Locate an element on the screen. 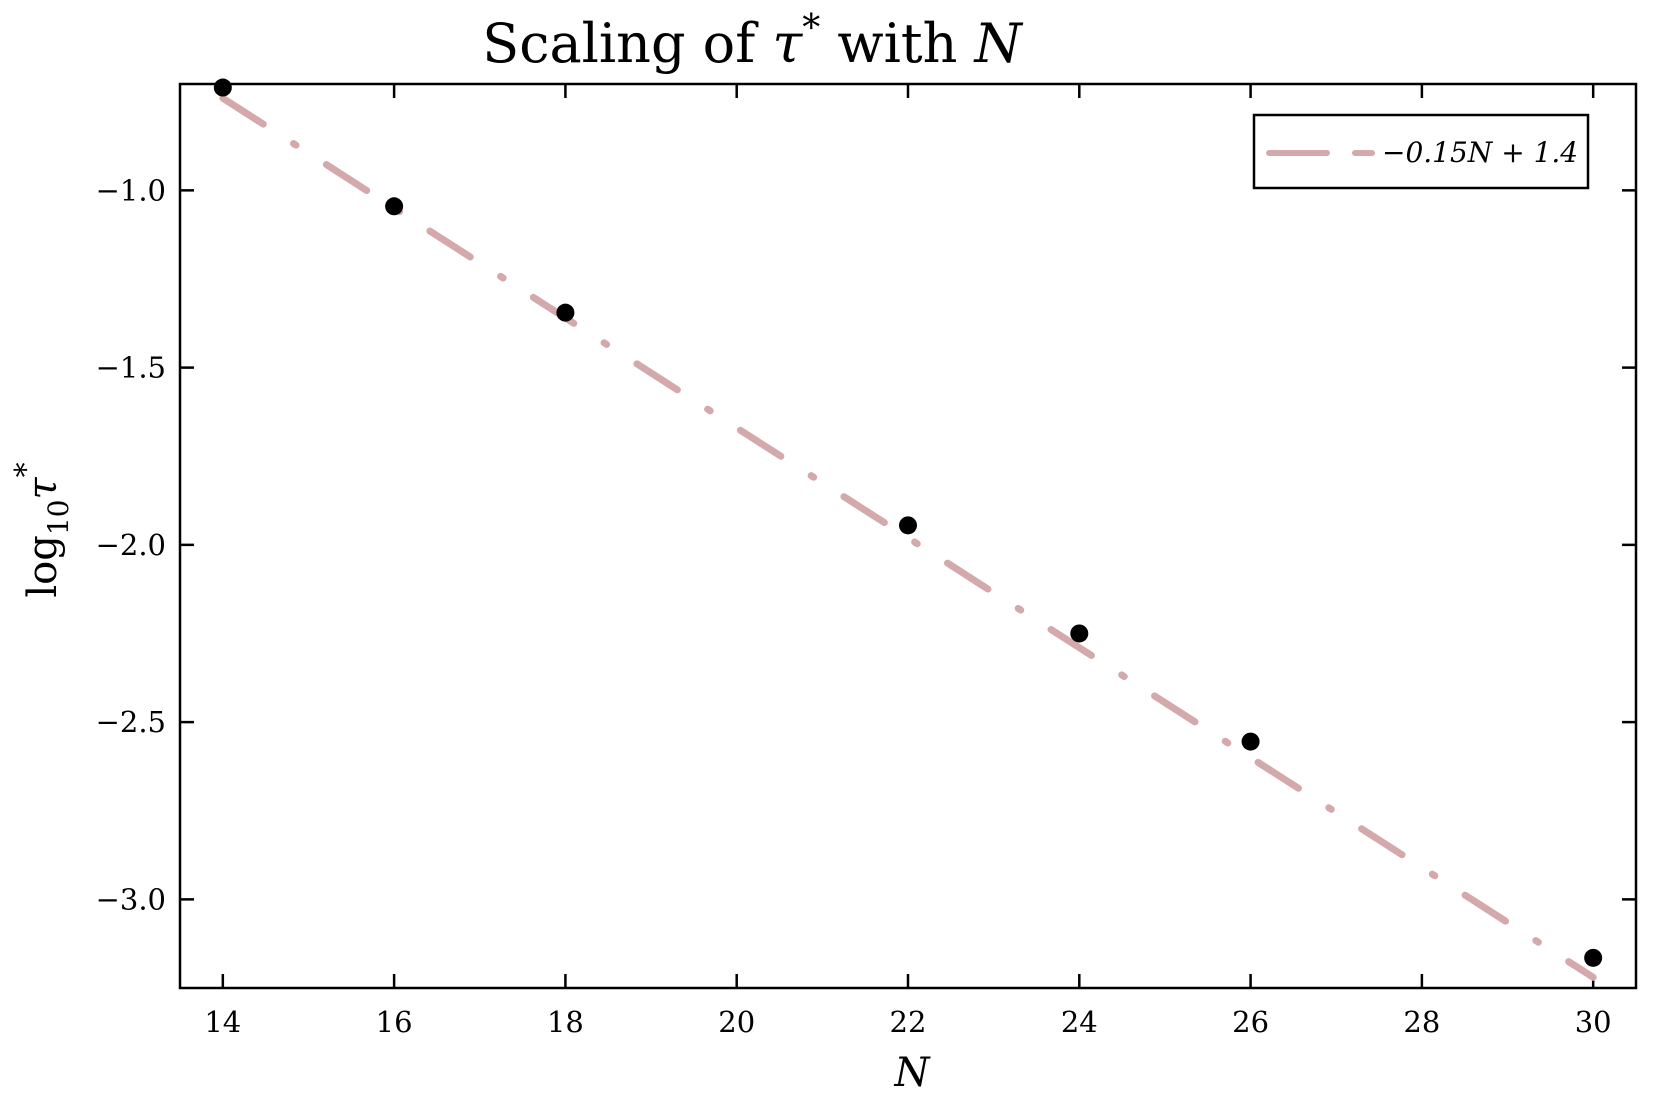 Image resolution: width=1661 pixels, height=1107 pixels. x-tick-label: 18 is located at coordinates (565, 1022).